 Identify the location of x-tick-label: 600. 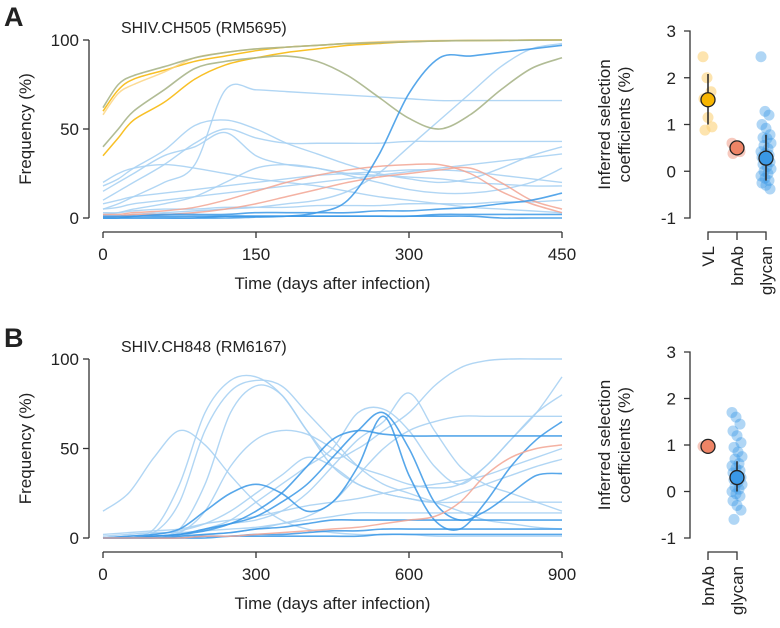
(409, 574).